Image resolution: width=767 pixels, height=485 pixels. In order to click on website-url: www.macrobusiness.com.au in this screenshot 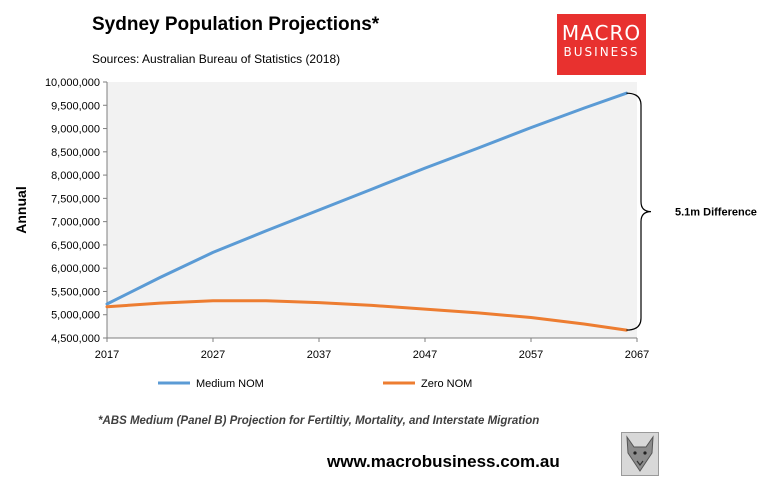, I will do `click(443, 461)`.